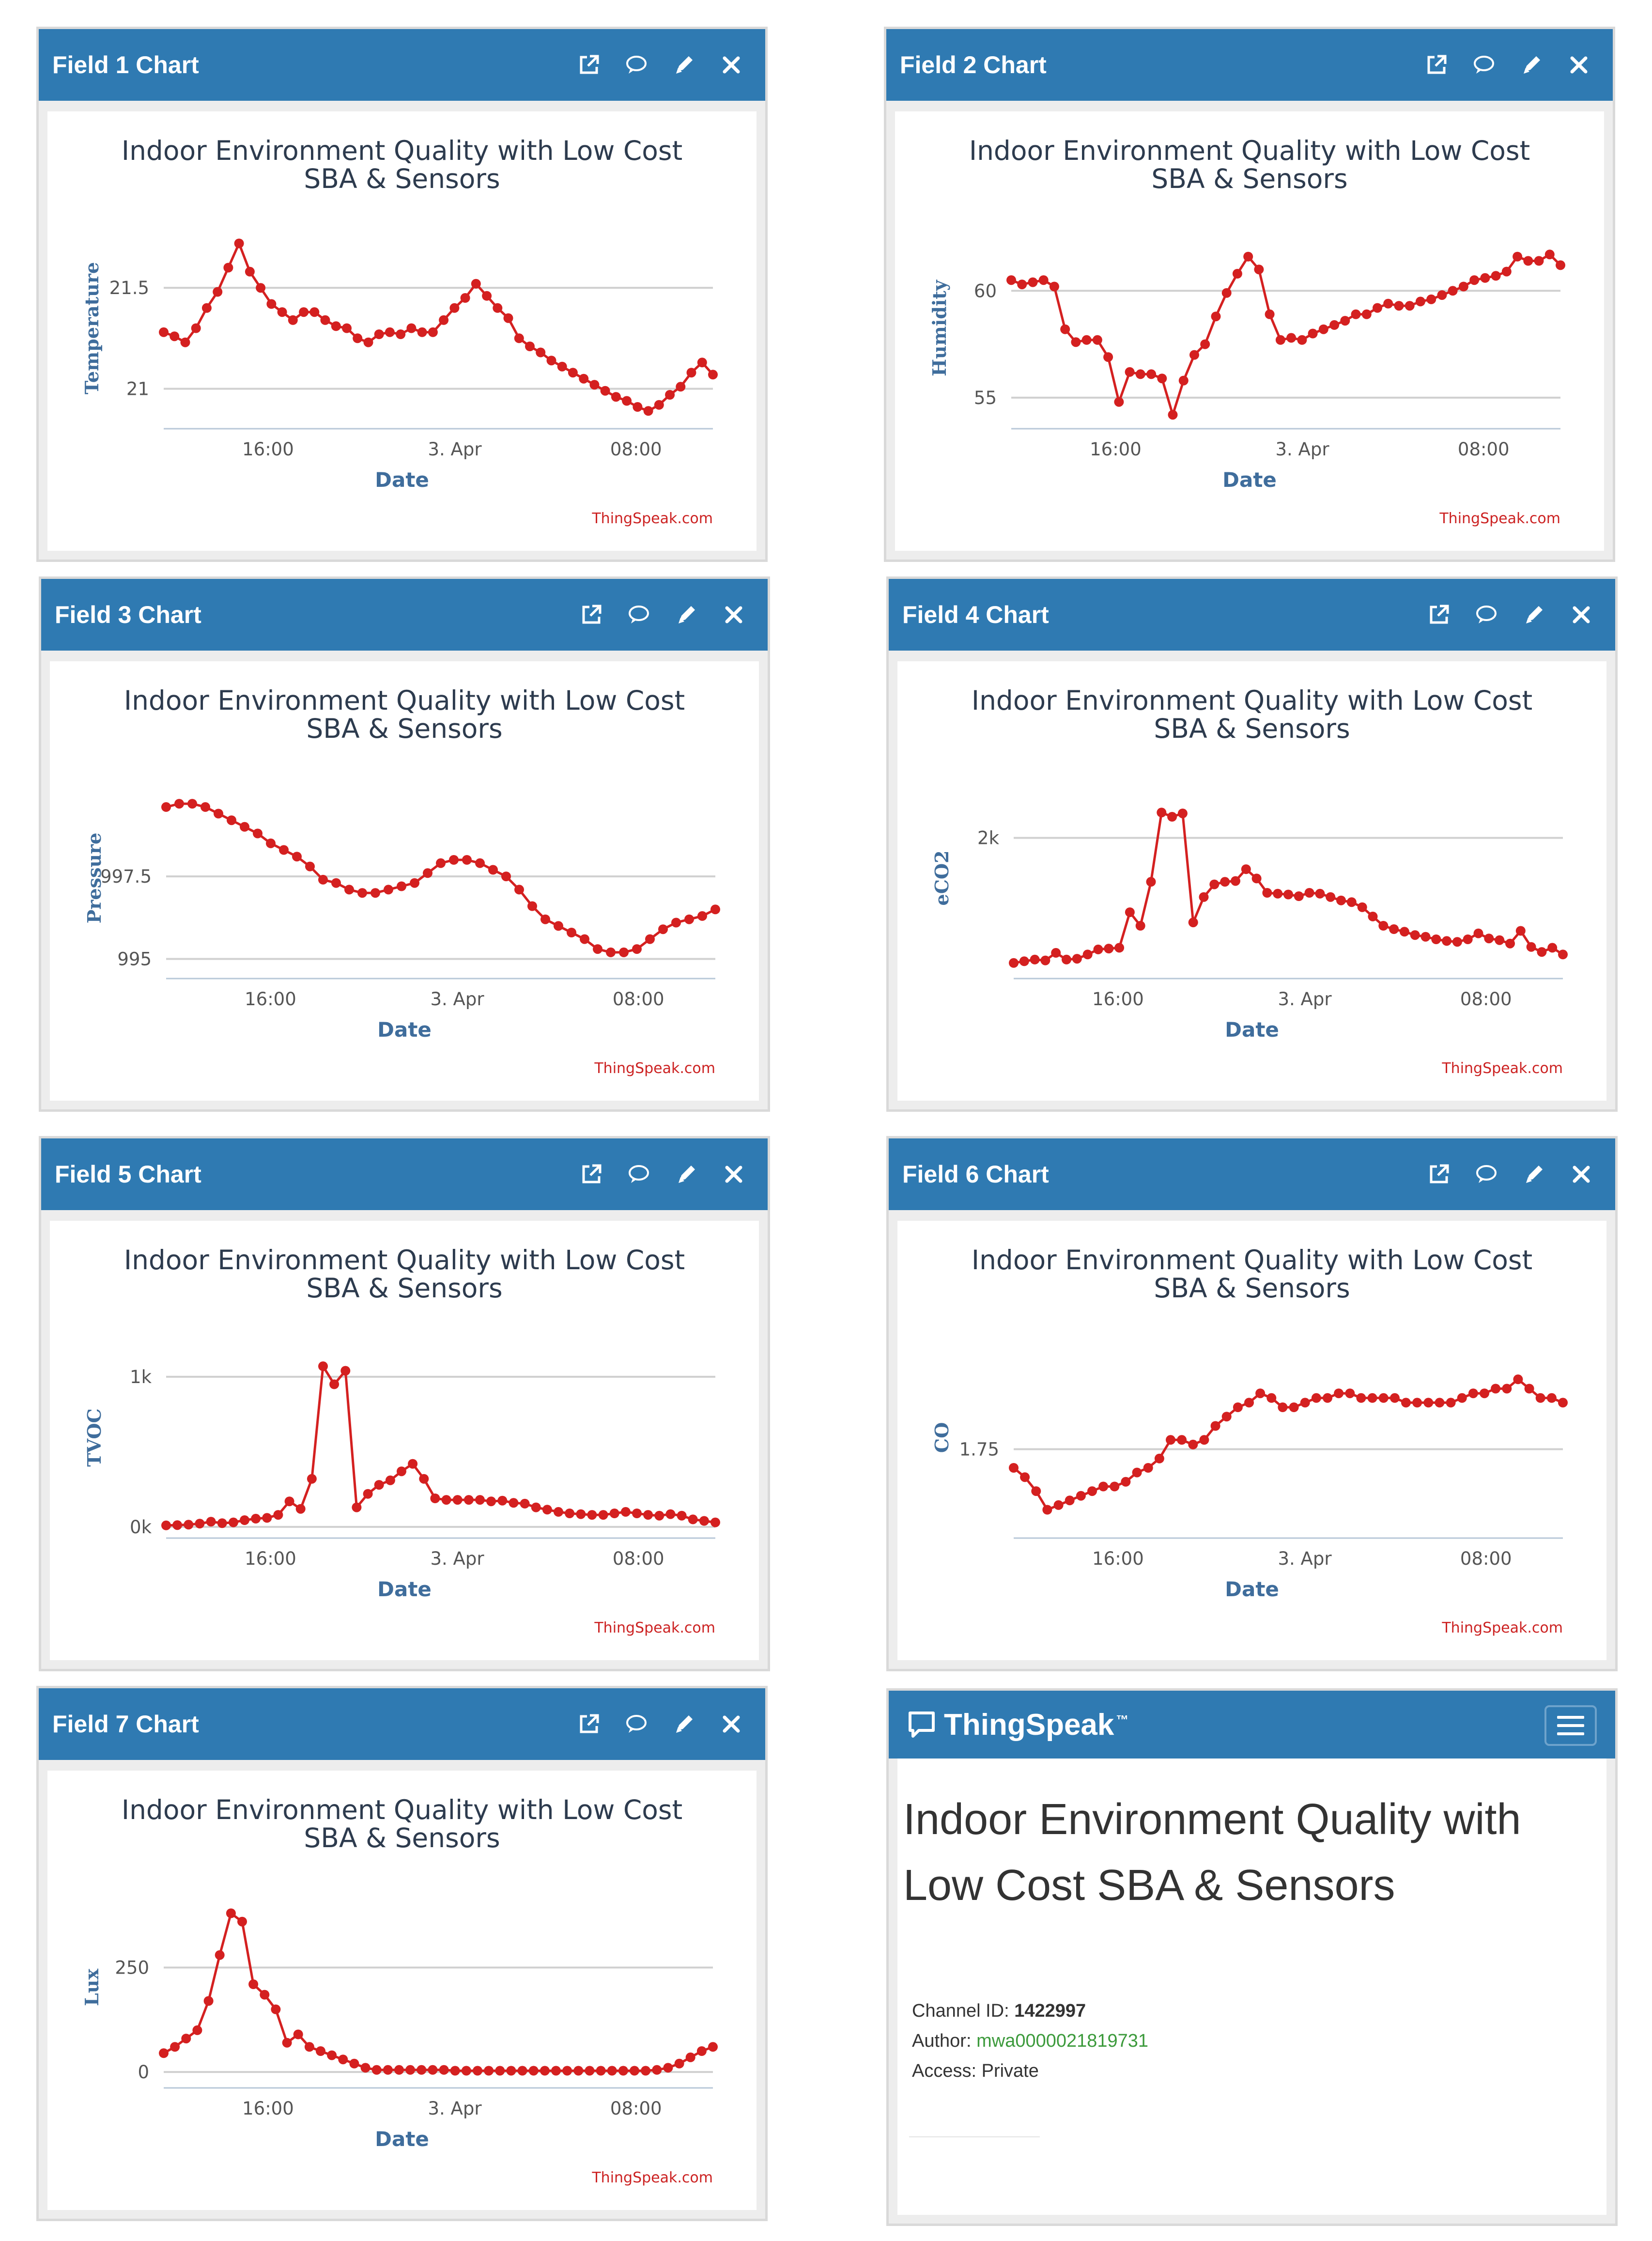  I want to click on close-icon, so click(732, 65).